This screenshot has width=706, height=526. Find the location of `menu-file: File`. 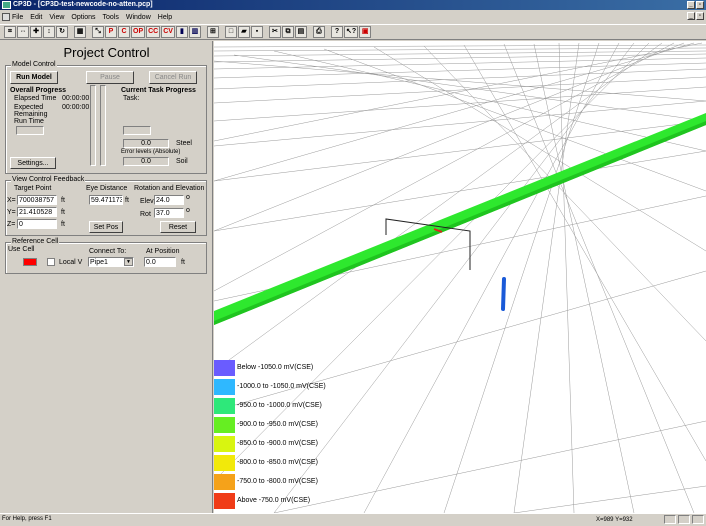

menu-file: File is located at coordinates (18, 17).